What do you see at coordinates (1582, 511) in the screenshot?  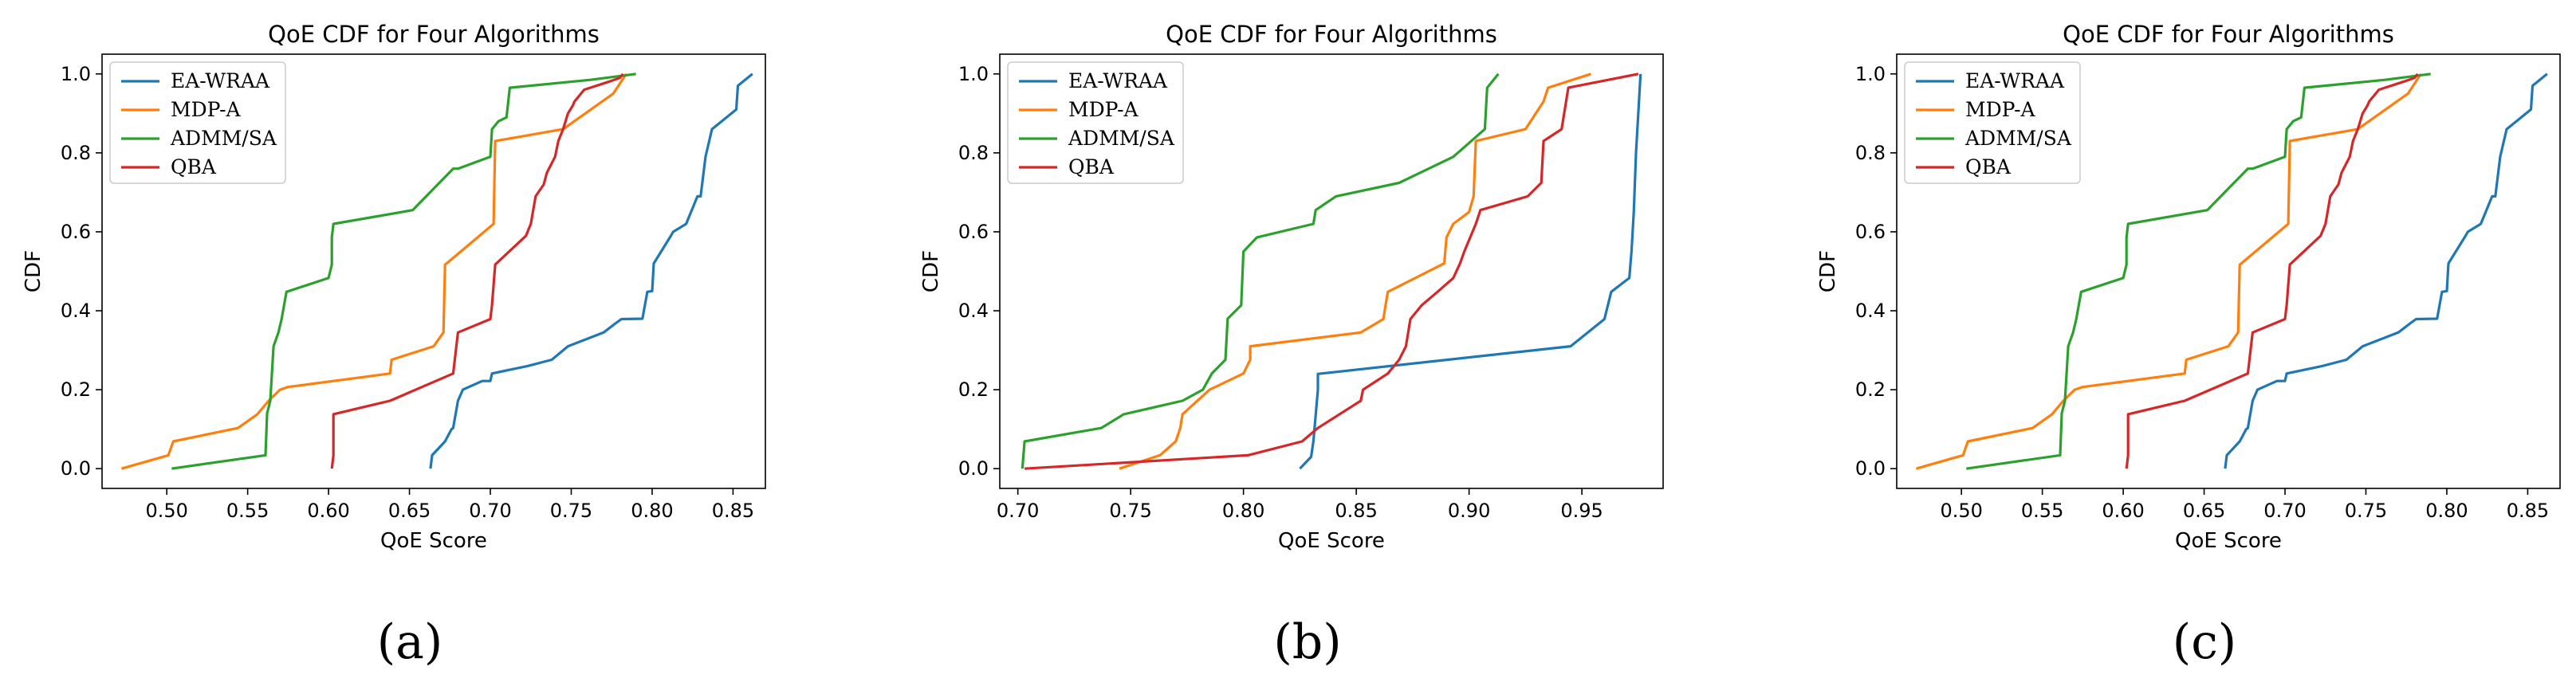 I see `x-tick-label: 0.95` at bounding box center [1582, 511].